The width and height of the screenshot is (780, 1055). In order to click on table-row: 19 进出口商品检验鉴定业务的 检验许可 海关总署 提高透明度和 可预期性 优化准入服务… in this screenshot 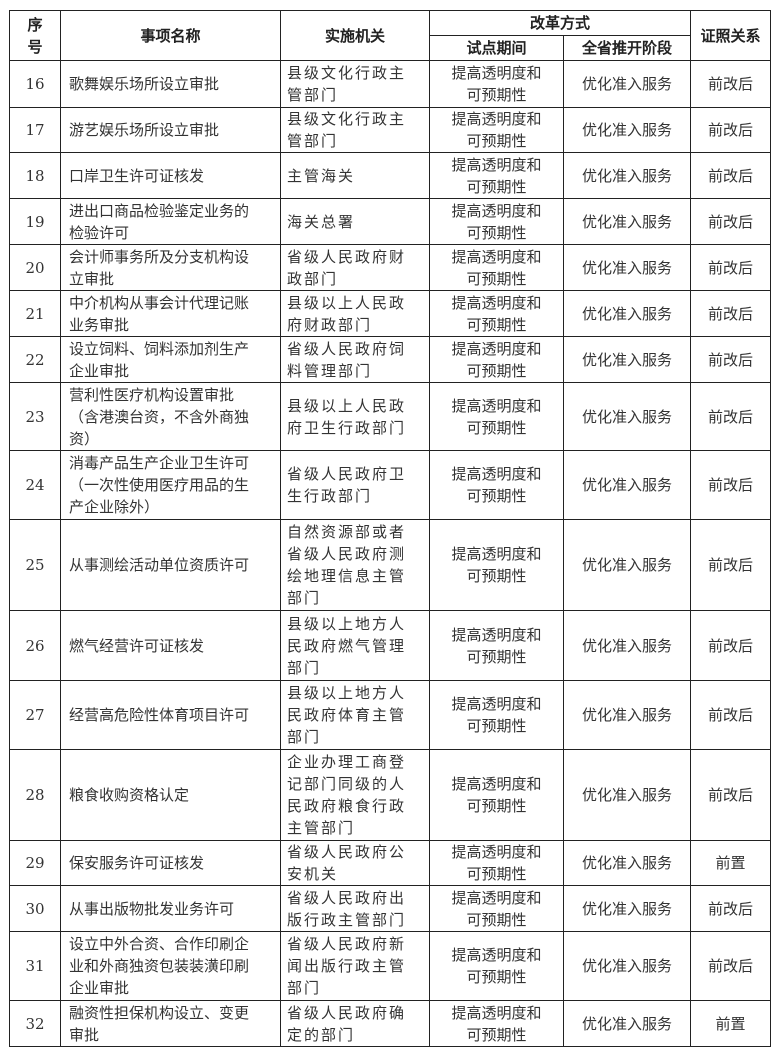, I will do `click(390, 221)`.